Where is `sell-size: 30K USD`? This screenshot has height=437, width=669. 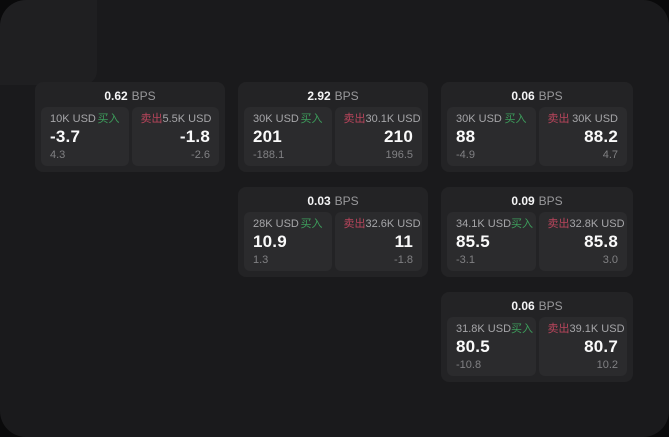
sell-size: 30K USD is located at coordinates (595, 119).